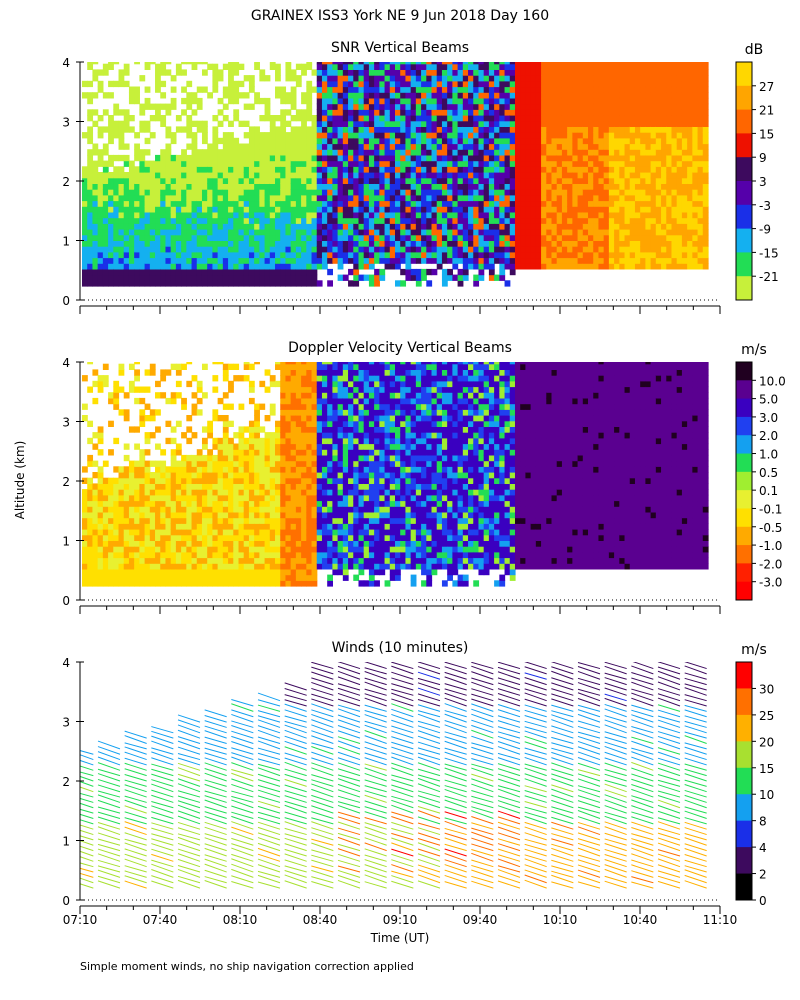 The image size is (800, 1000). What do you see at coordinates (66, 63) in the screenshot?
I see `y-tick-label: 4` at bounding box center [66, 63].